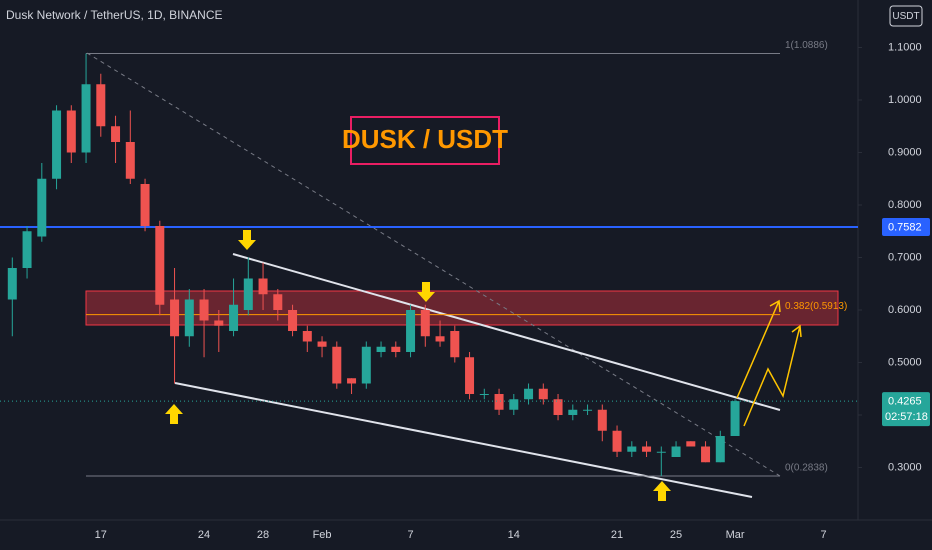 The image size is (932, 550). I want to click on y-tick-label: 1.0000, so click(905, 100).